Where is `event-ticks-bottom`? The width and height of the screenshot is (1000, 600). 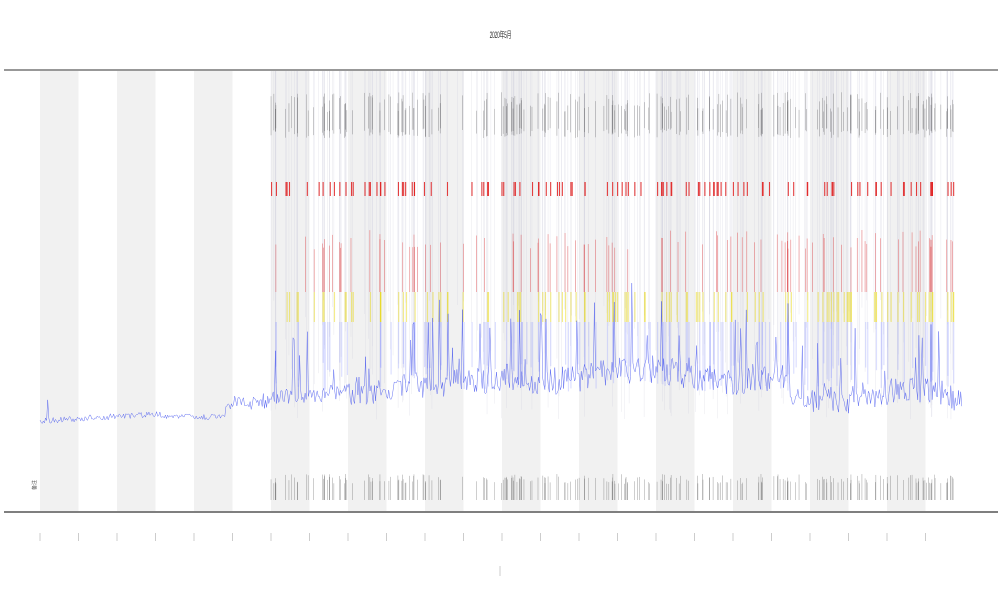 event-ticks-bottom is located at coordinates (612, 487).